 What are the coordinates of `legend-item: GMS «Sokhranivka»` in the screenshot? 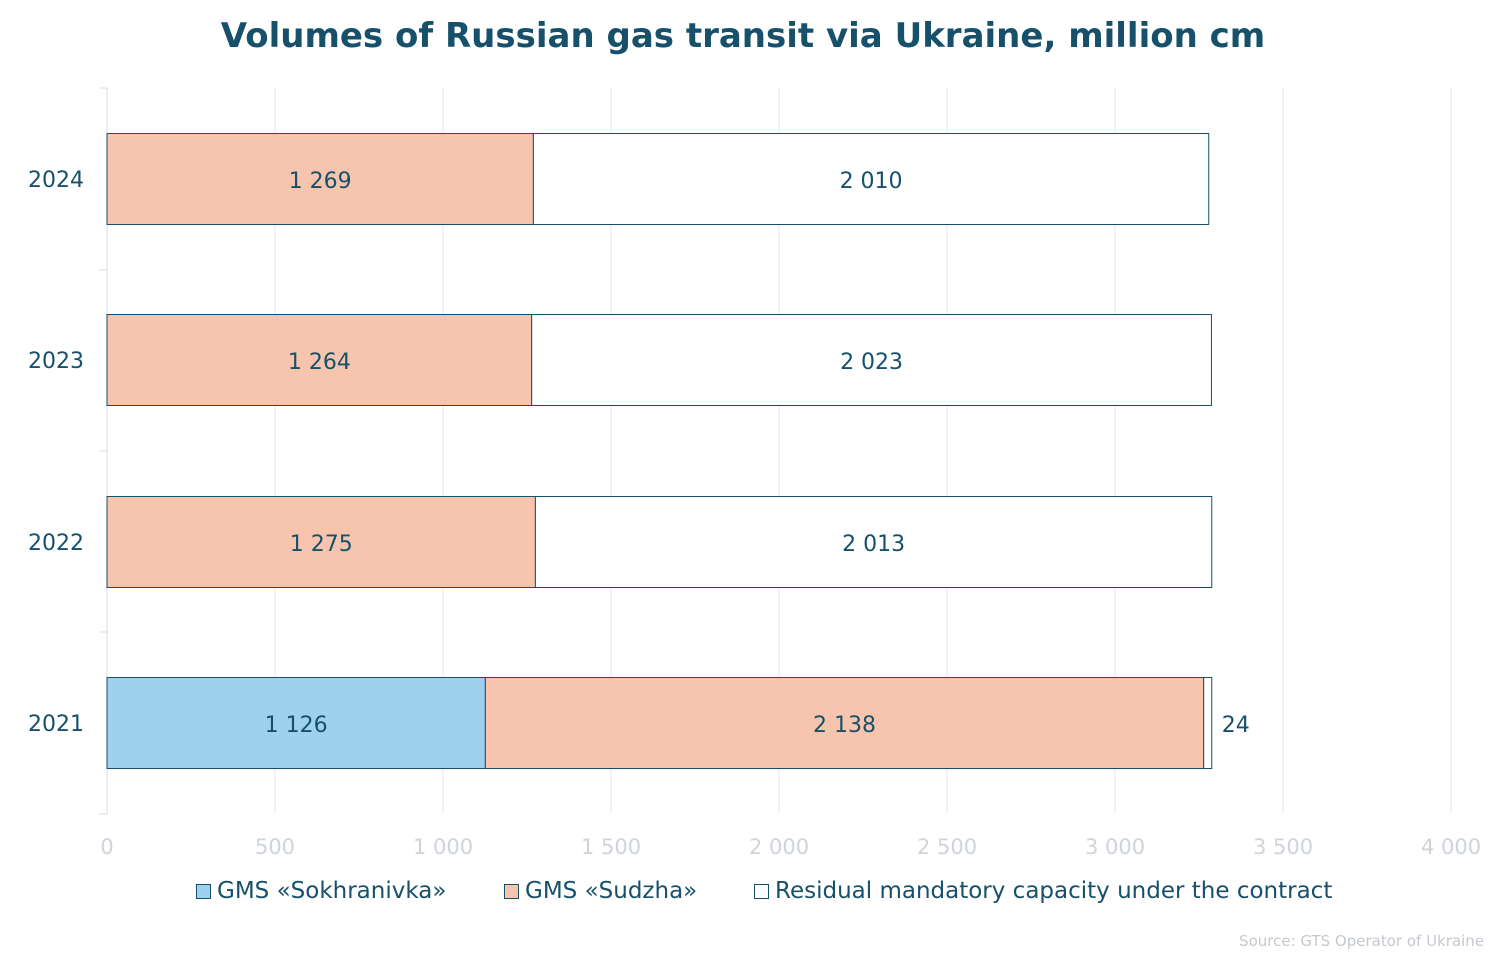 It's located at (321, 891).